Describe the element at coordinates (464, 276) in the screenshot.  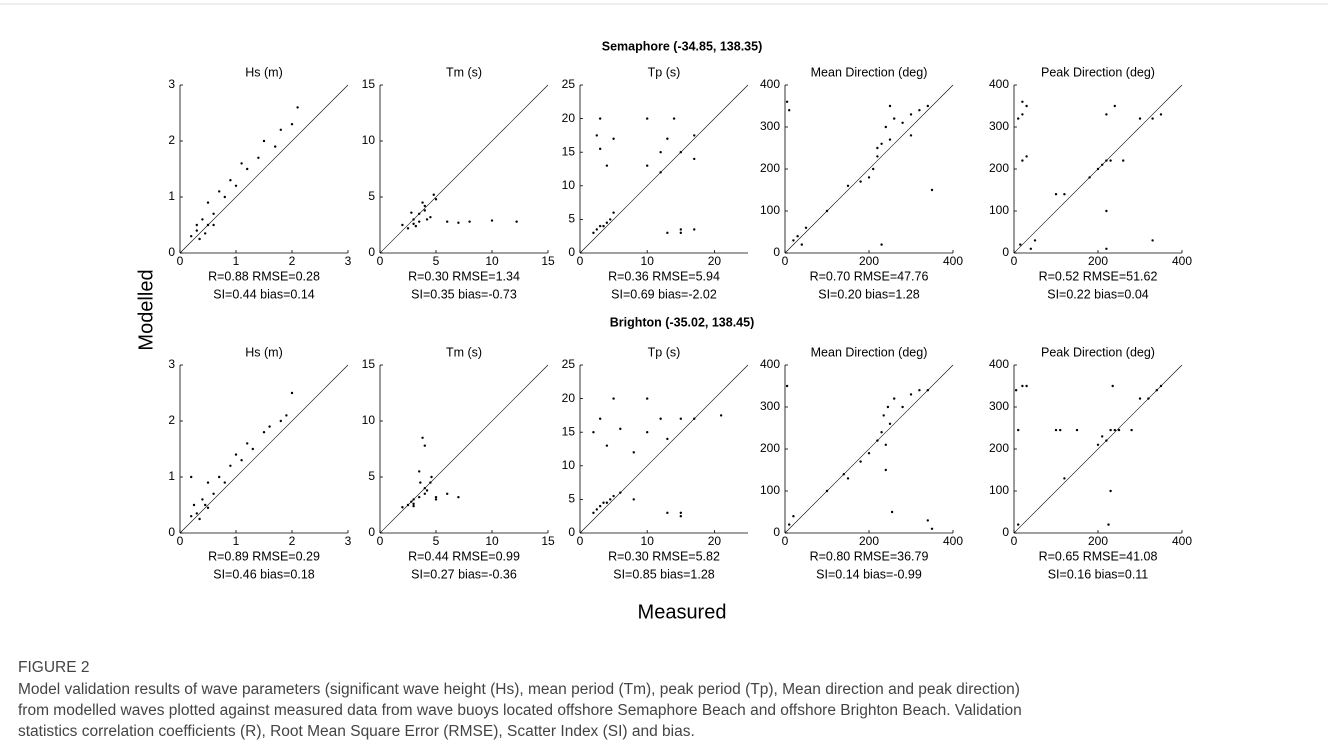
I see `stats-line: R=0.30 RMSE=1.34` at that location.